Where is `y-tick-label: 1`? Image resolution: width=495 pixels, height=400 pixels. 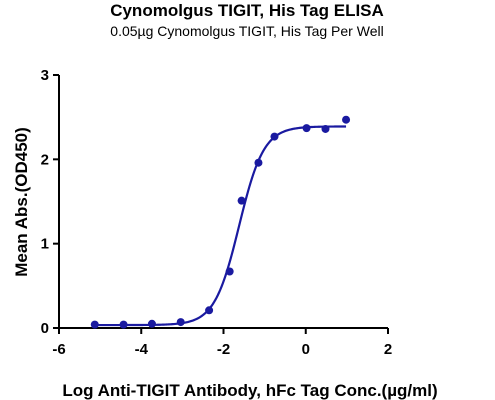
y-tick-label: 1 is located at coordinates (45, 244).